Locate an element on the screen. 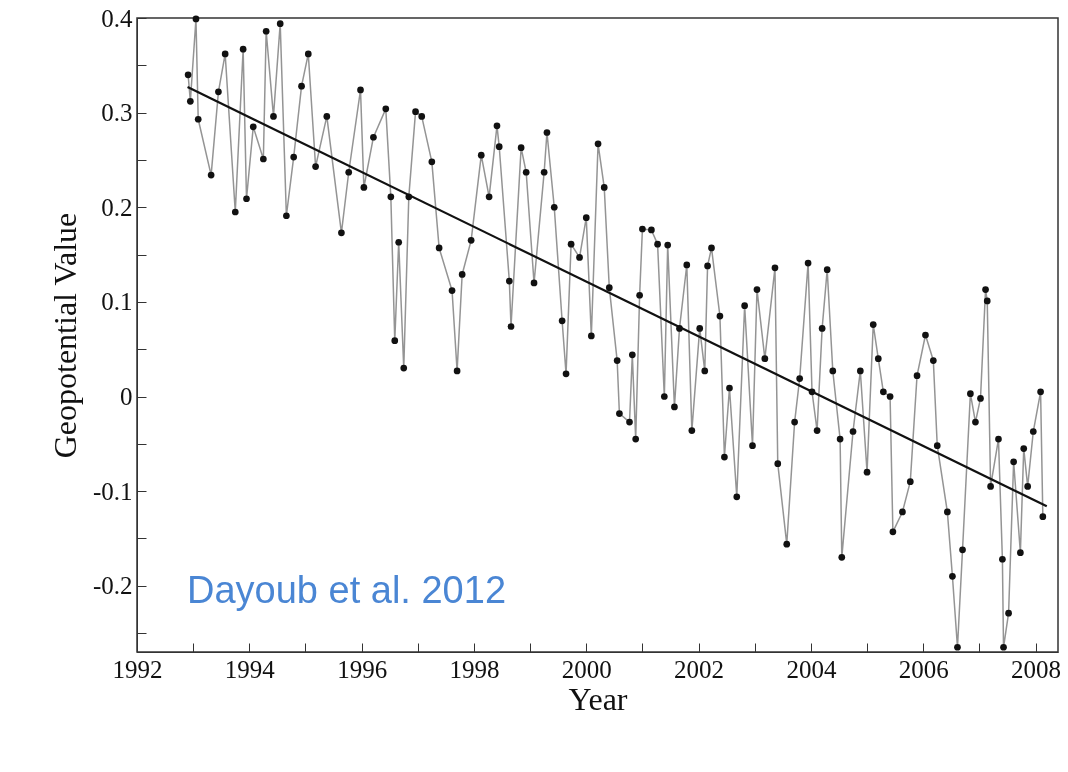 The width and height of the screenshot is (1068, 772). y-tick-label: 0.1 is located at coordinates (117, 302).